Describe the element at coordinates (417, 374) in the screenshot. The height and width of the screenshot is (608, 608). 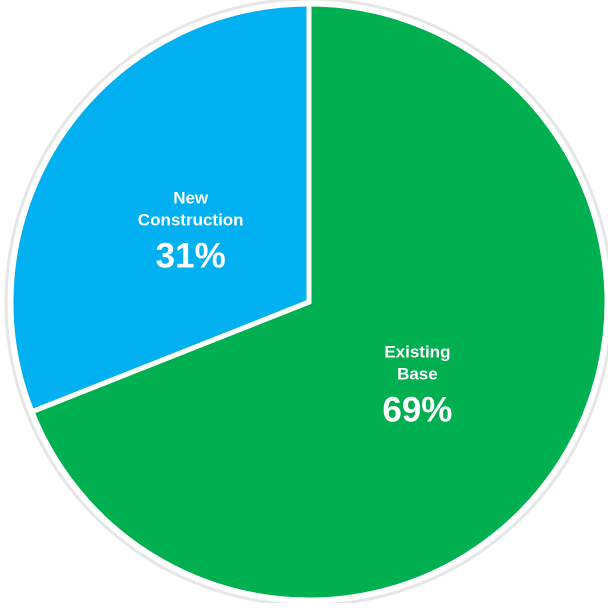
I see `slice-label-existing-base-line-2: Base` at that location.